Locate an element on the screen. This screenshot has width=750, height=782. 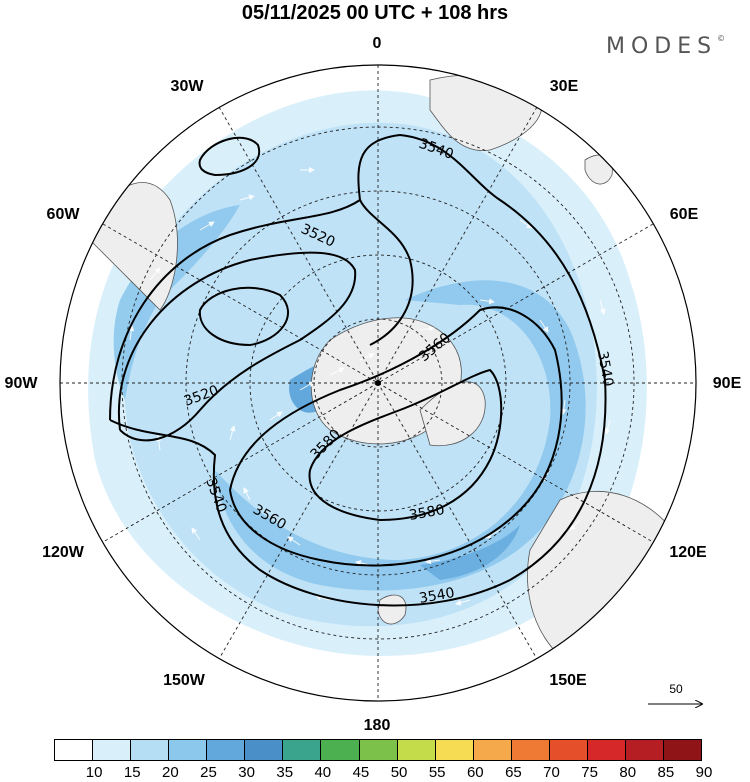
colorbar-tick-label: 45 is located at coordinates (361, 772).